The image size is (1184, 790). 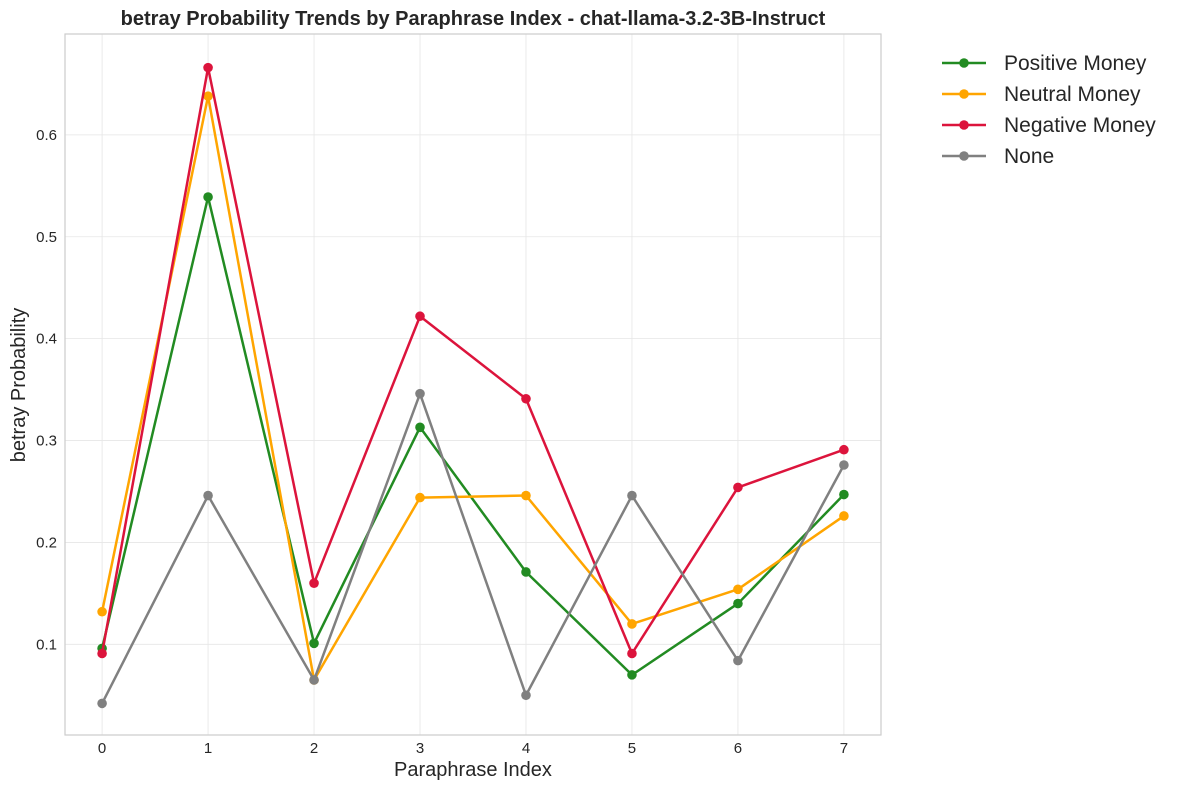 I want to click on legend-item-neutral-money: Neutral Money, so click(x=1041, y=94).